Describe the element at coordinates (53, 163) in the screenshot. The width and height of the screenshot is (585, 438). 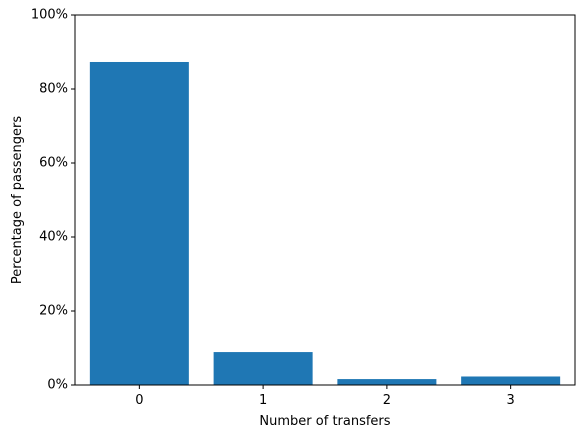
I see `y-tick-label: 60%` at that location.